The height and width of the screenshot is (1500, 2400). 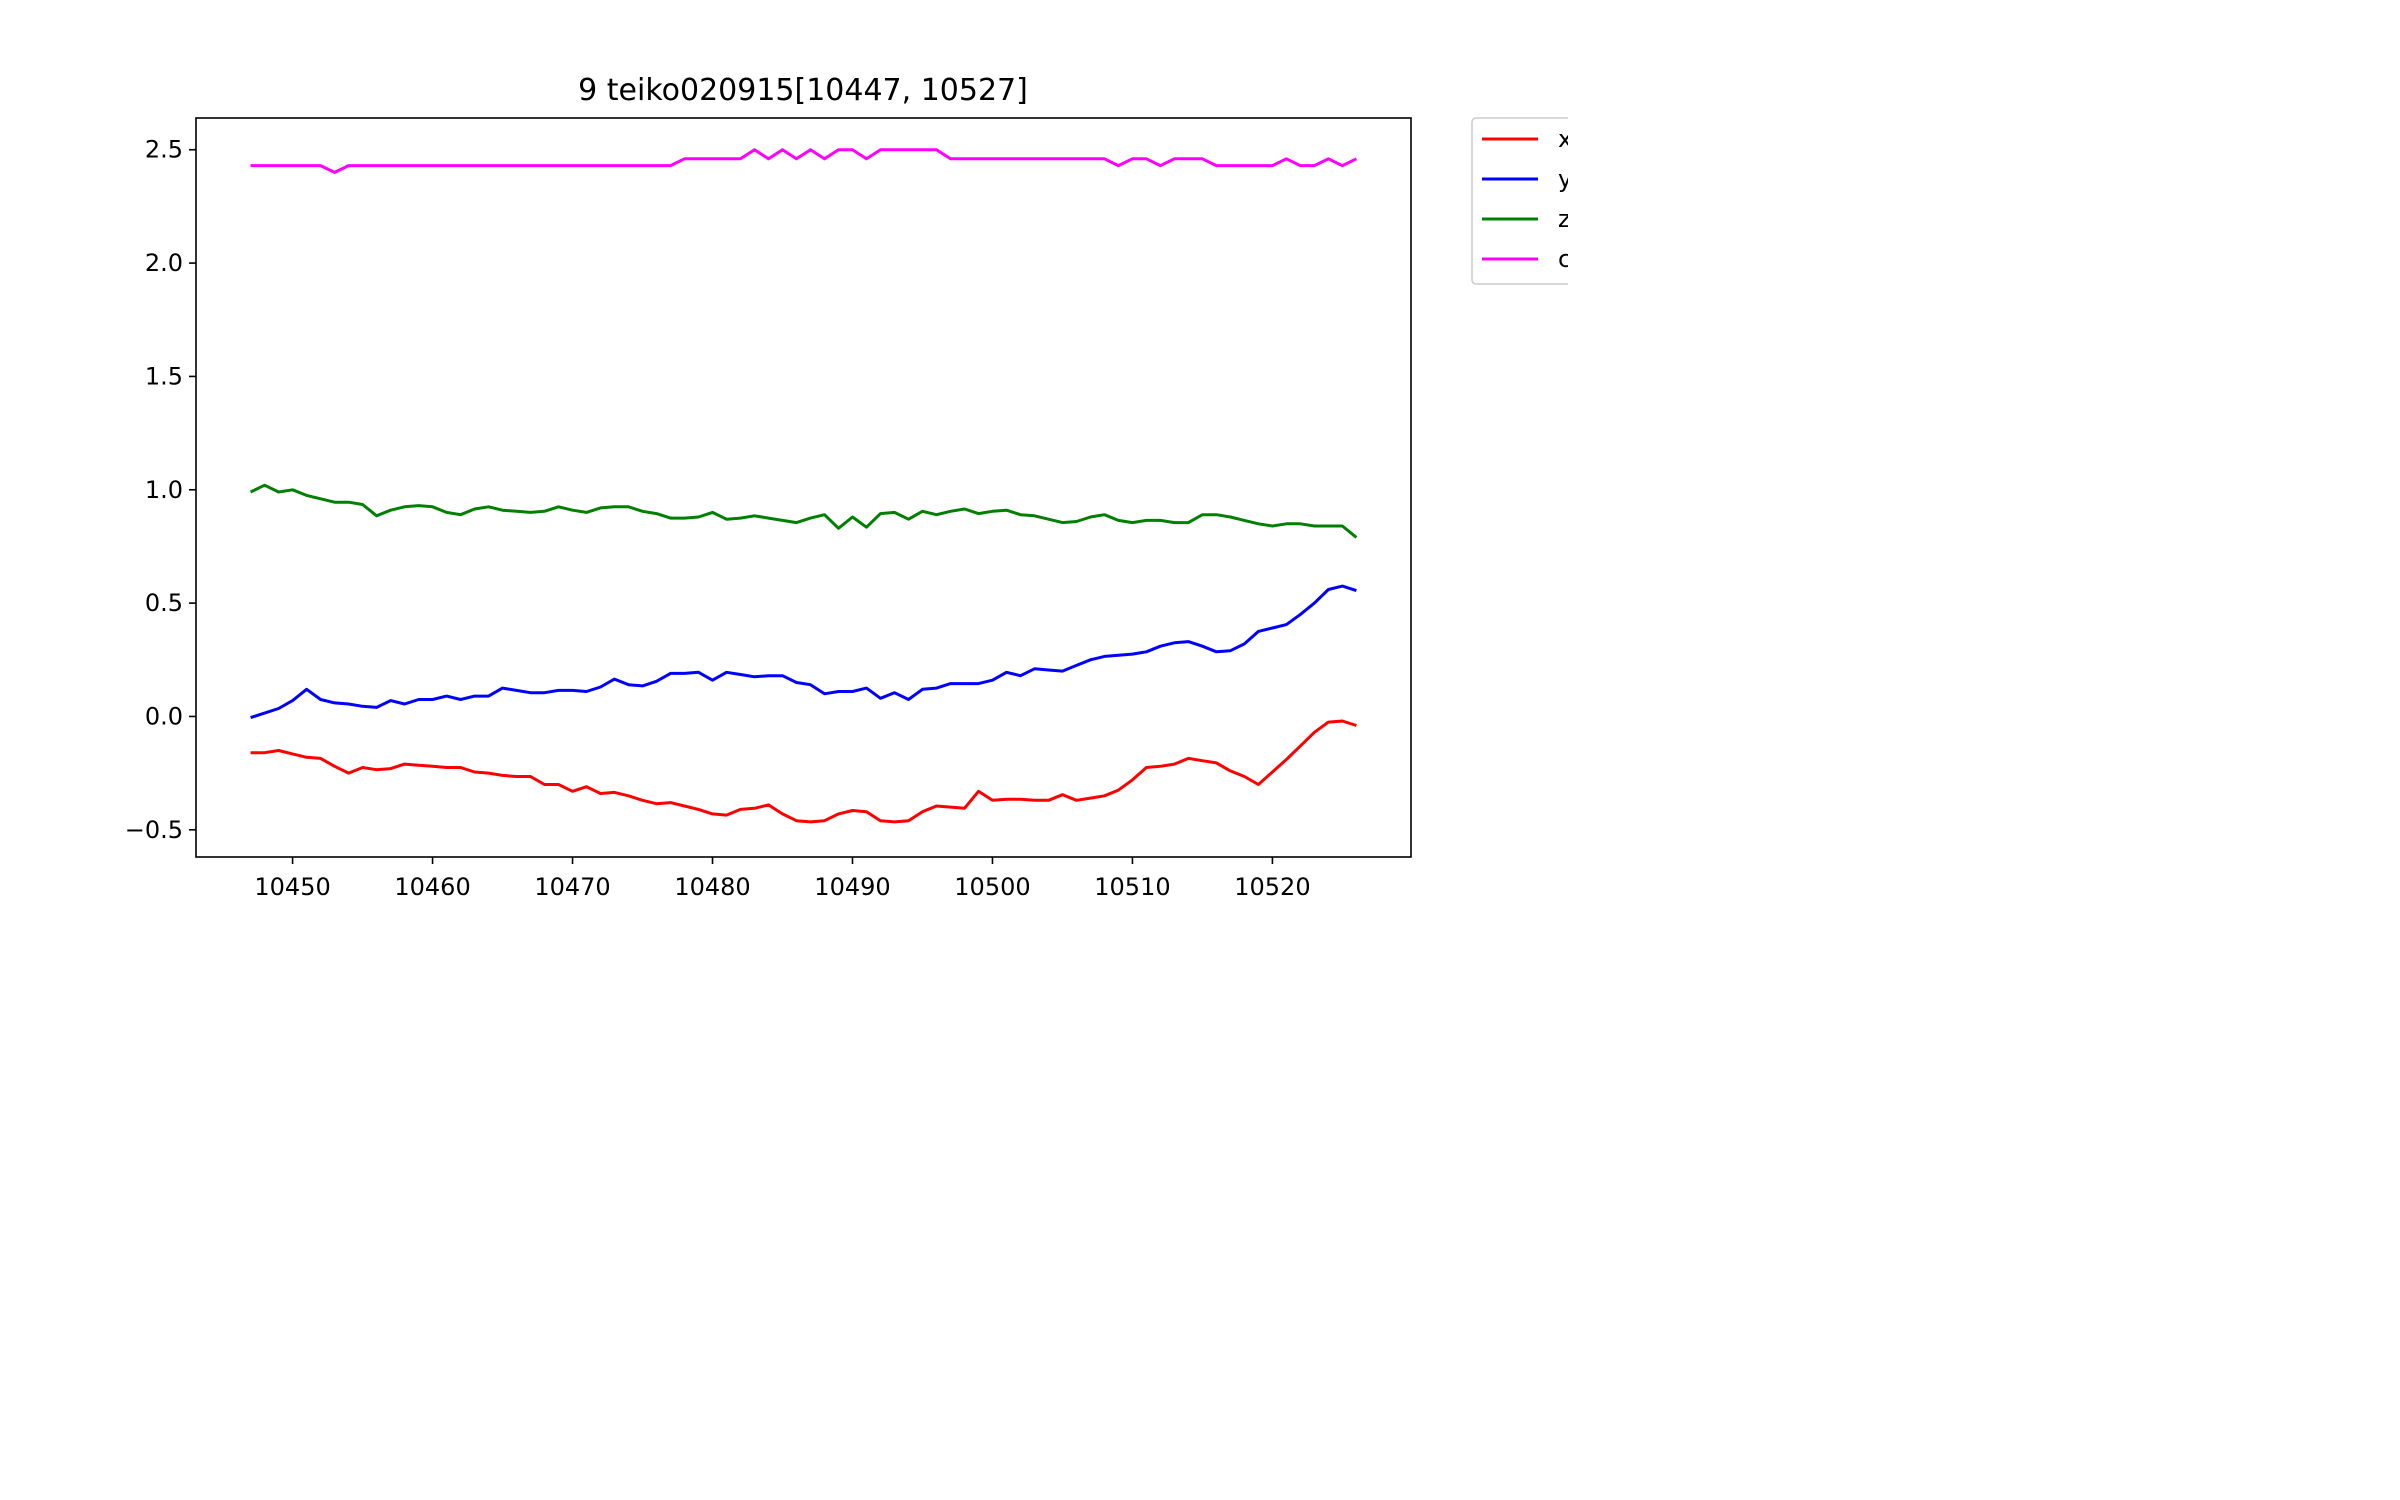 What do you see at coordinates (803, 652) in the screenshot?
I see `series-line-y` at bounding box center [803, 652].